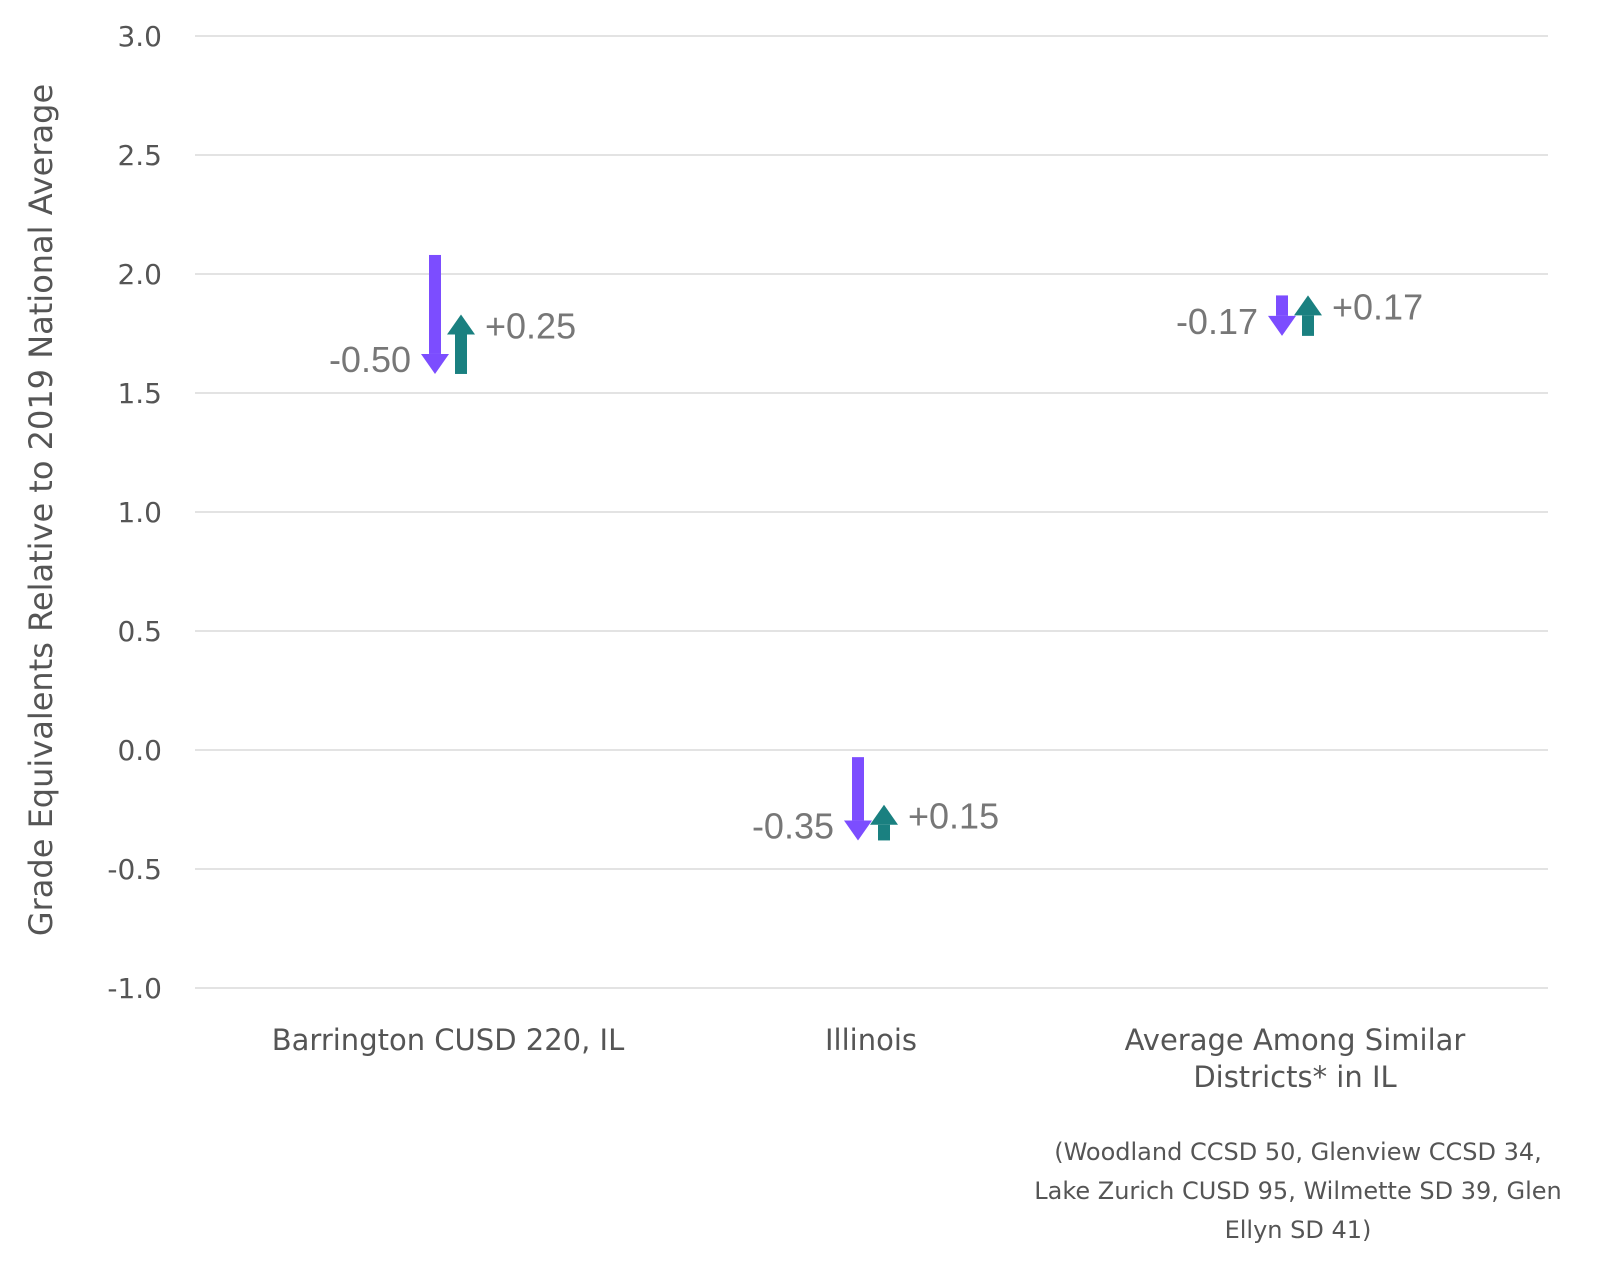 Image resolution: width=1603 pixels, height=1272 pixels. I want to click on recovery-value-label: +0.17, so click(1377, 306).